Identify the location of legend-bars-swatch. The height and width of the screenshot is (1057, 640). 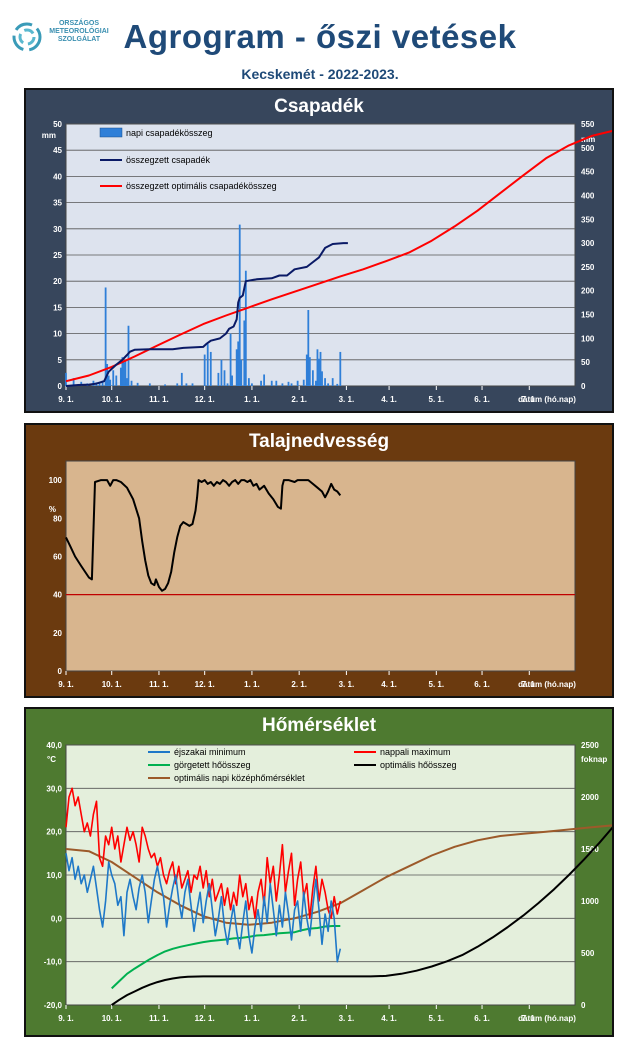
(111, 132).